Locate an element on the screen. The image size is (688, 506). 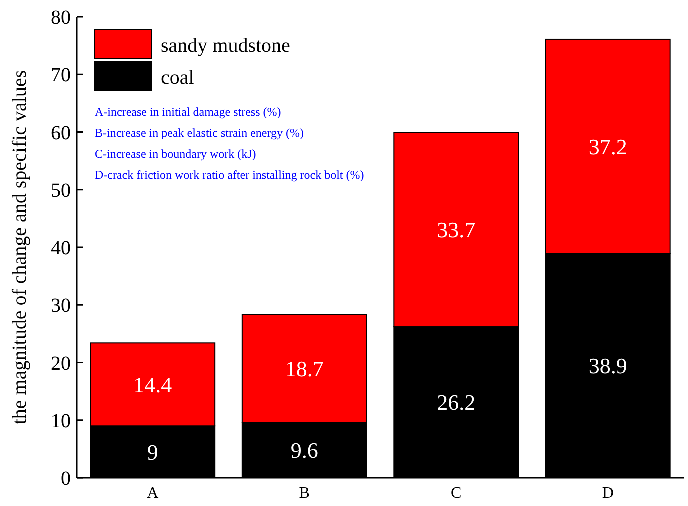
x-tick-label: C is located at coordinates (456, 493).